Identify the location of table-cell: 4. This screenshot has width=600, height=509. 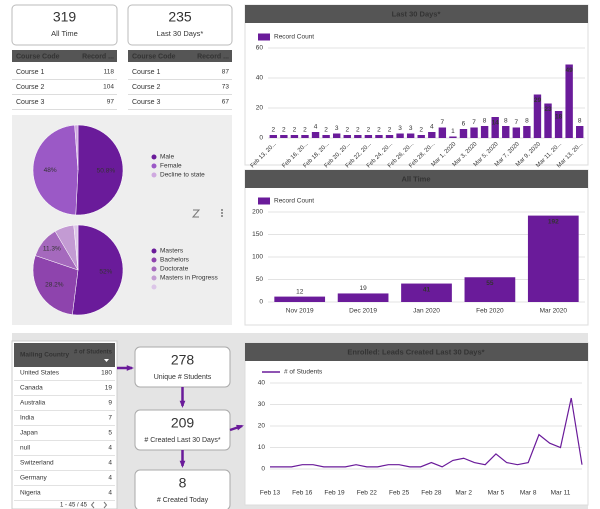
(110, 448).